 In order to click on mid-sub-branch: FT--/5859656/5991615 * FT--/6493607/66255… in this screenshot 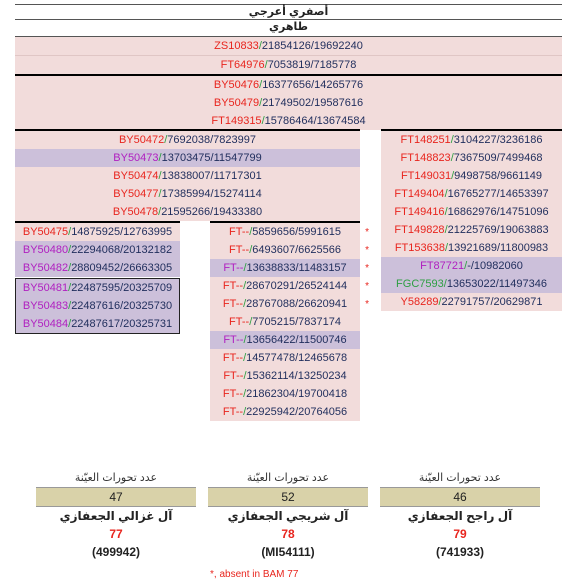, I will do `click(289, 322)`.